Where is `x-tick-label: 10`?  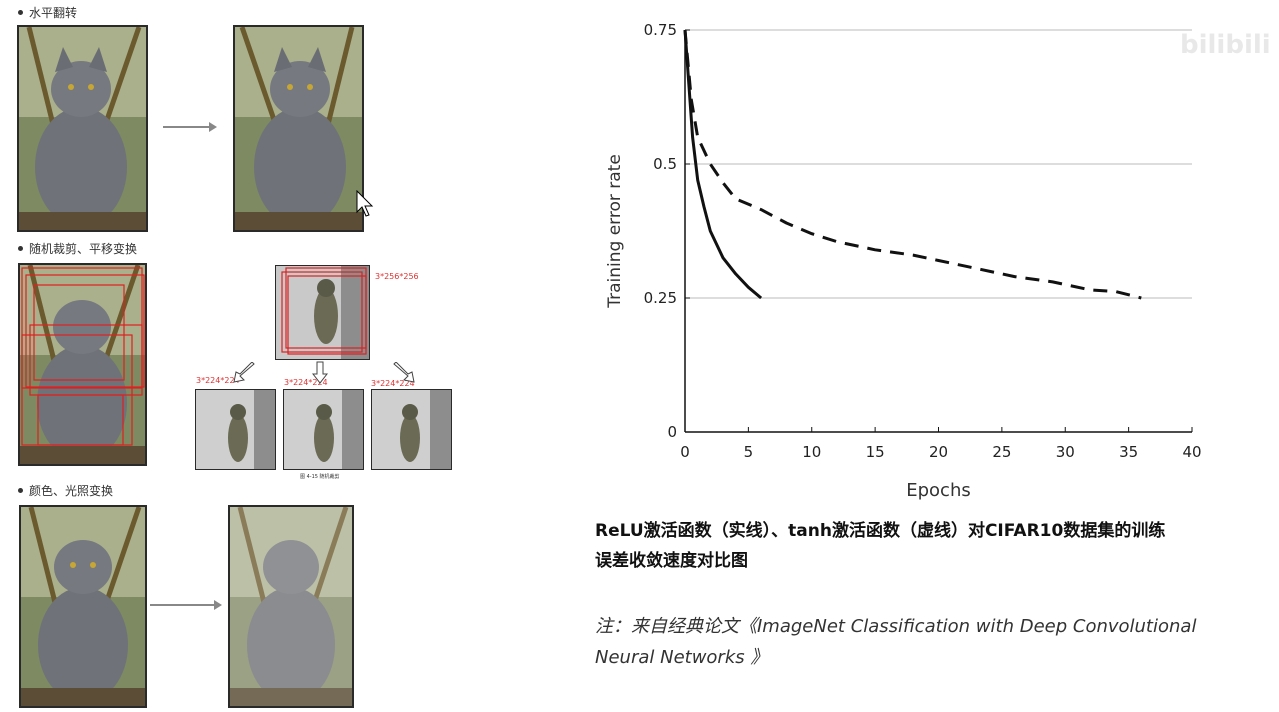
x-tick-label: 10 is located at coordinates (811, 452).